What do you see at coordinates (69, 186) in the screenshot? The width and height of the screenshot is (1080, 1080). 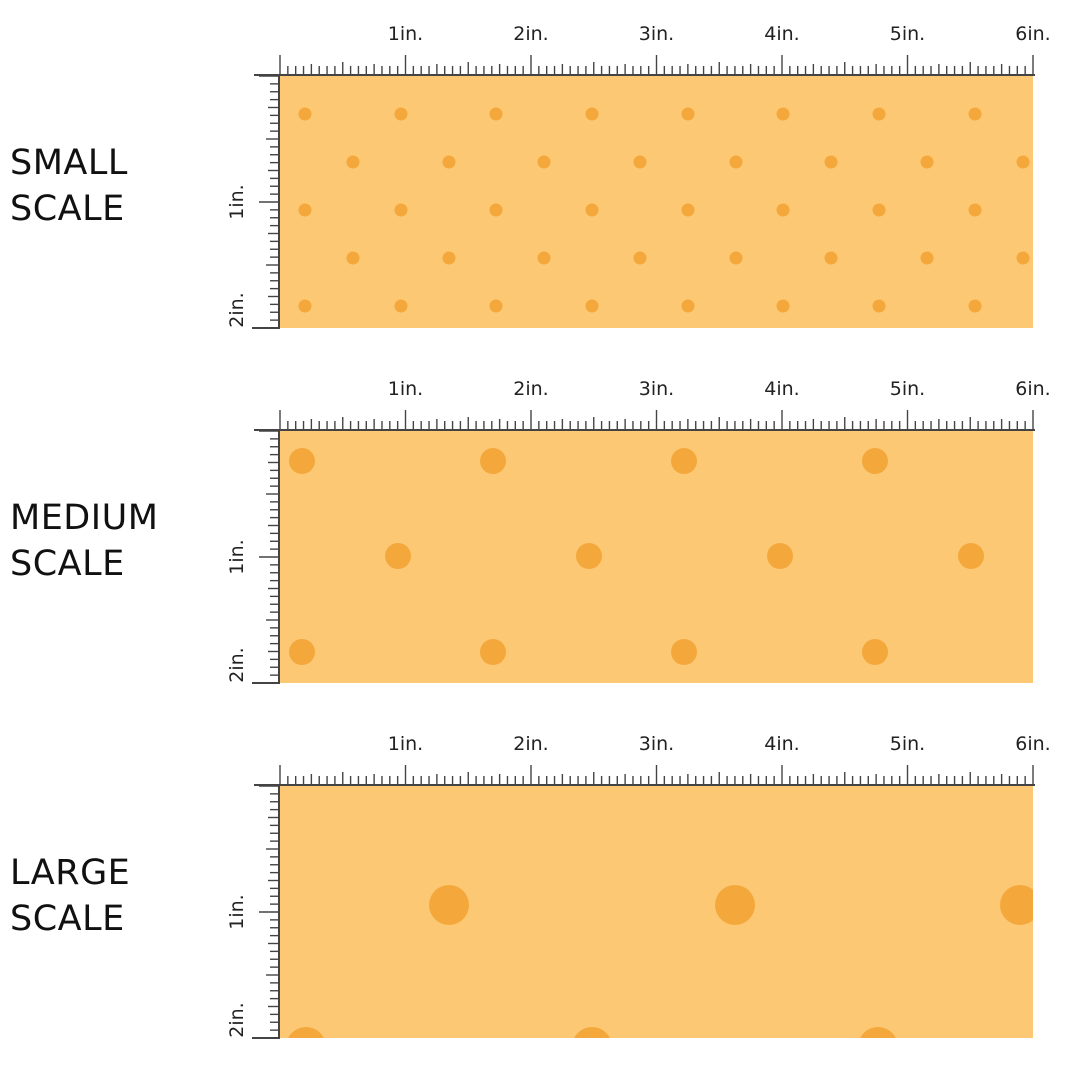 I see `scale-label: SMALL SCALE` at bounding box center [69, 186].